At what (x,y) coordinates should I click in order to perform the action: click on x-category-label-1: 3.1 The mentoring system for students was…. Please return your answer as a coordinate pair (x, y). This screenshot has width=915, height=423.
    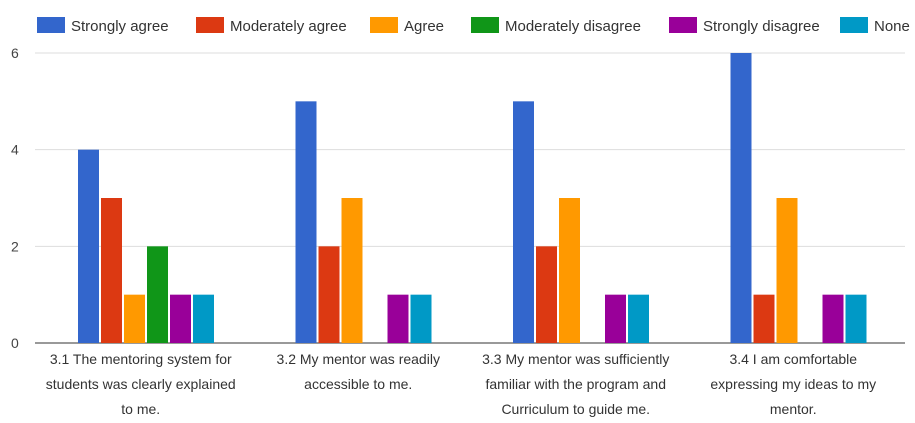
    Looking at the image, I should click on (141, 384).